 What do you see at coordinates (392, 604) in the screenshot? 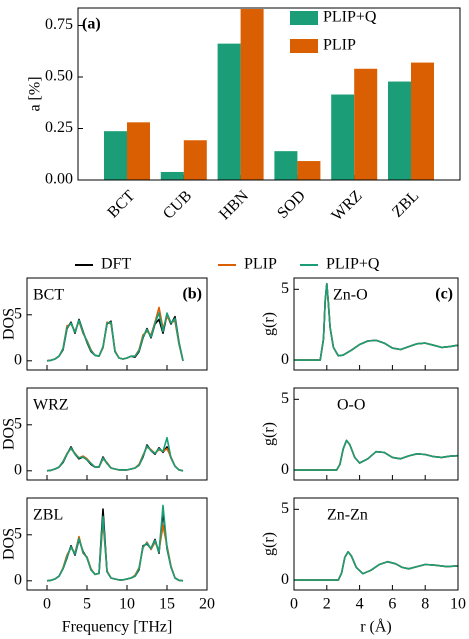
I see `x-tick-label: 6` at bounding box center [392, 604].